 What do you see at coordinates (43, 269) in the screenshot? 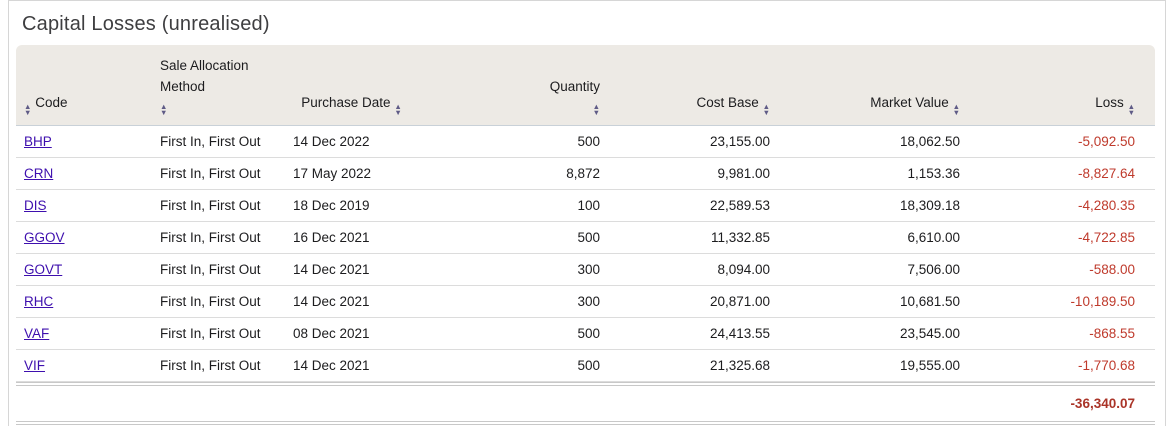
I see `code-link: GOVT` at bounding box center [43, 269].